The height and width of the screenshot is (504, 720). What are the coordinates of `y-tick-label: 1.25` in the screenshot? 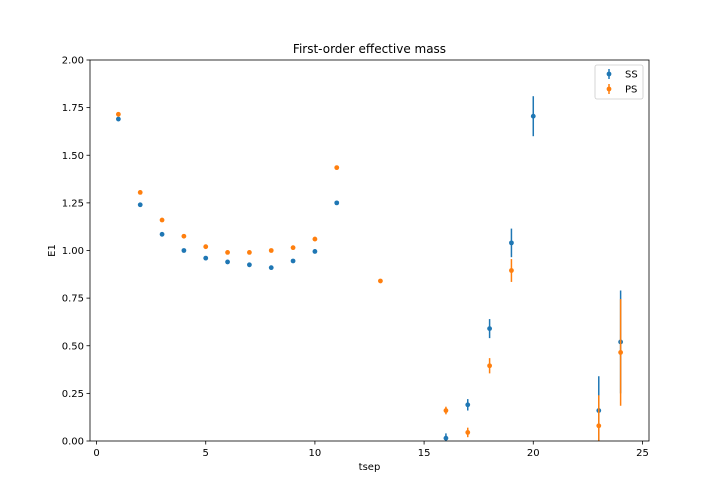 It's located at (73, 203).